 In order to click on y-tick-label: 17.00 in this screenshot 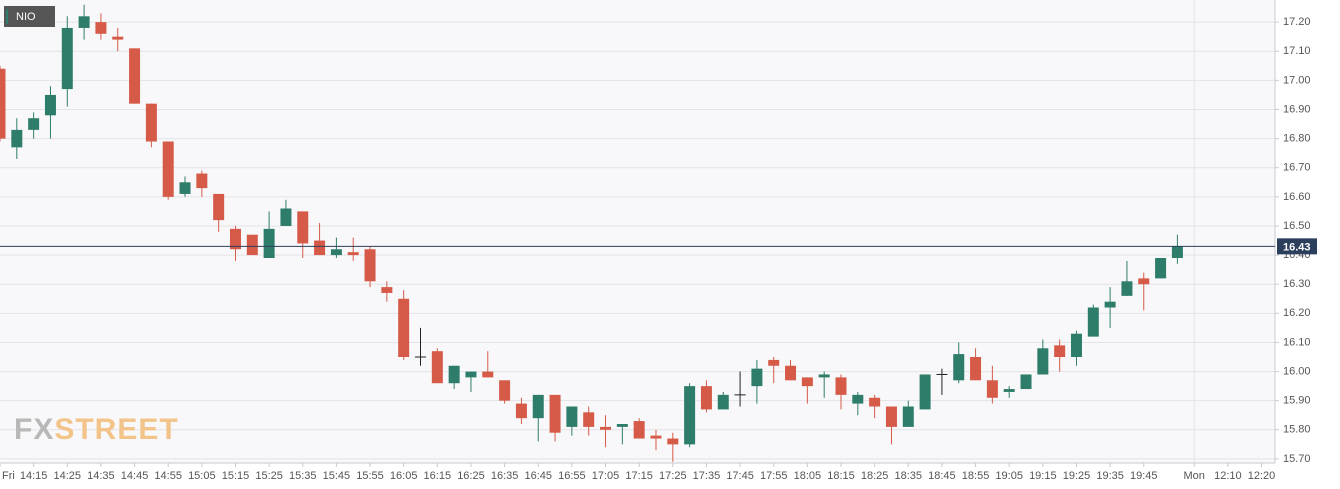, I will do `click(1297, 80)`.